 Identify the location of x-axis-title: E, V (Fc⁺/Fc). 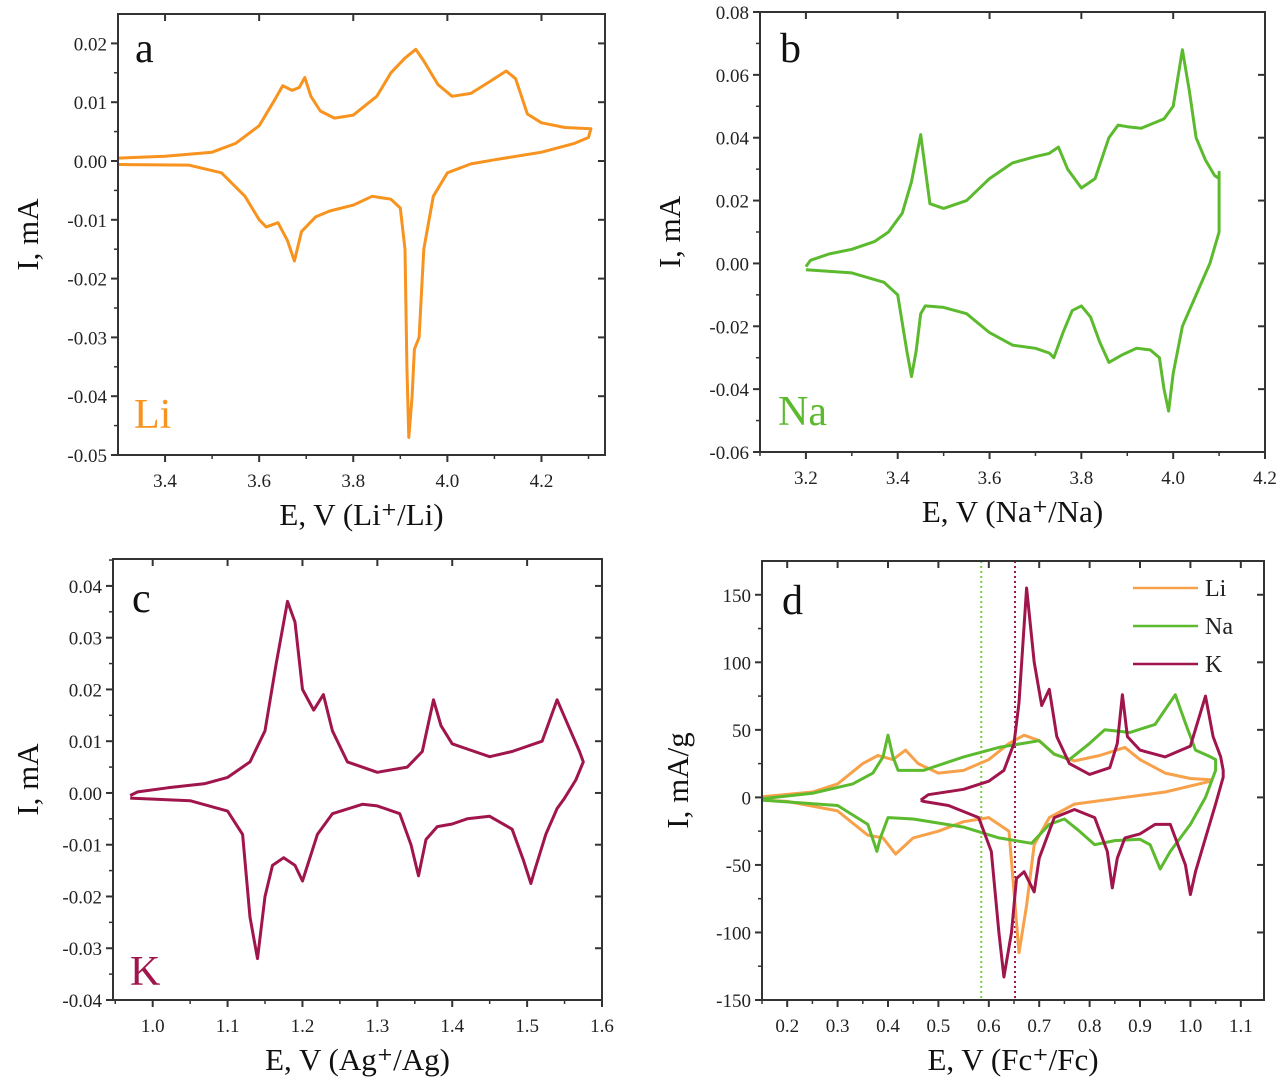
(1012, 1059).